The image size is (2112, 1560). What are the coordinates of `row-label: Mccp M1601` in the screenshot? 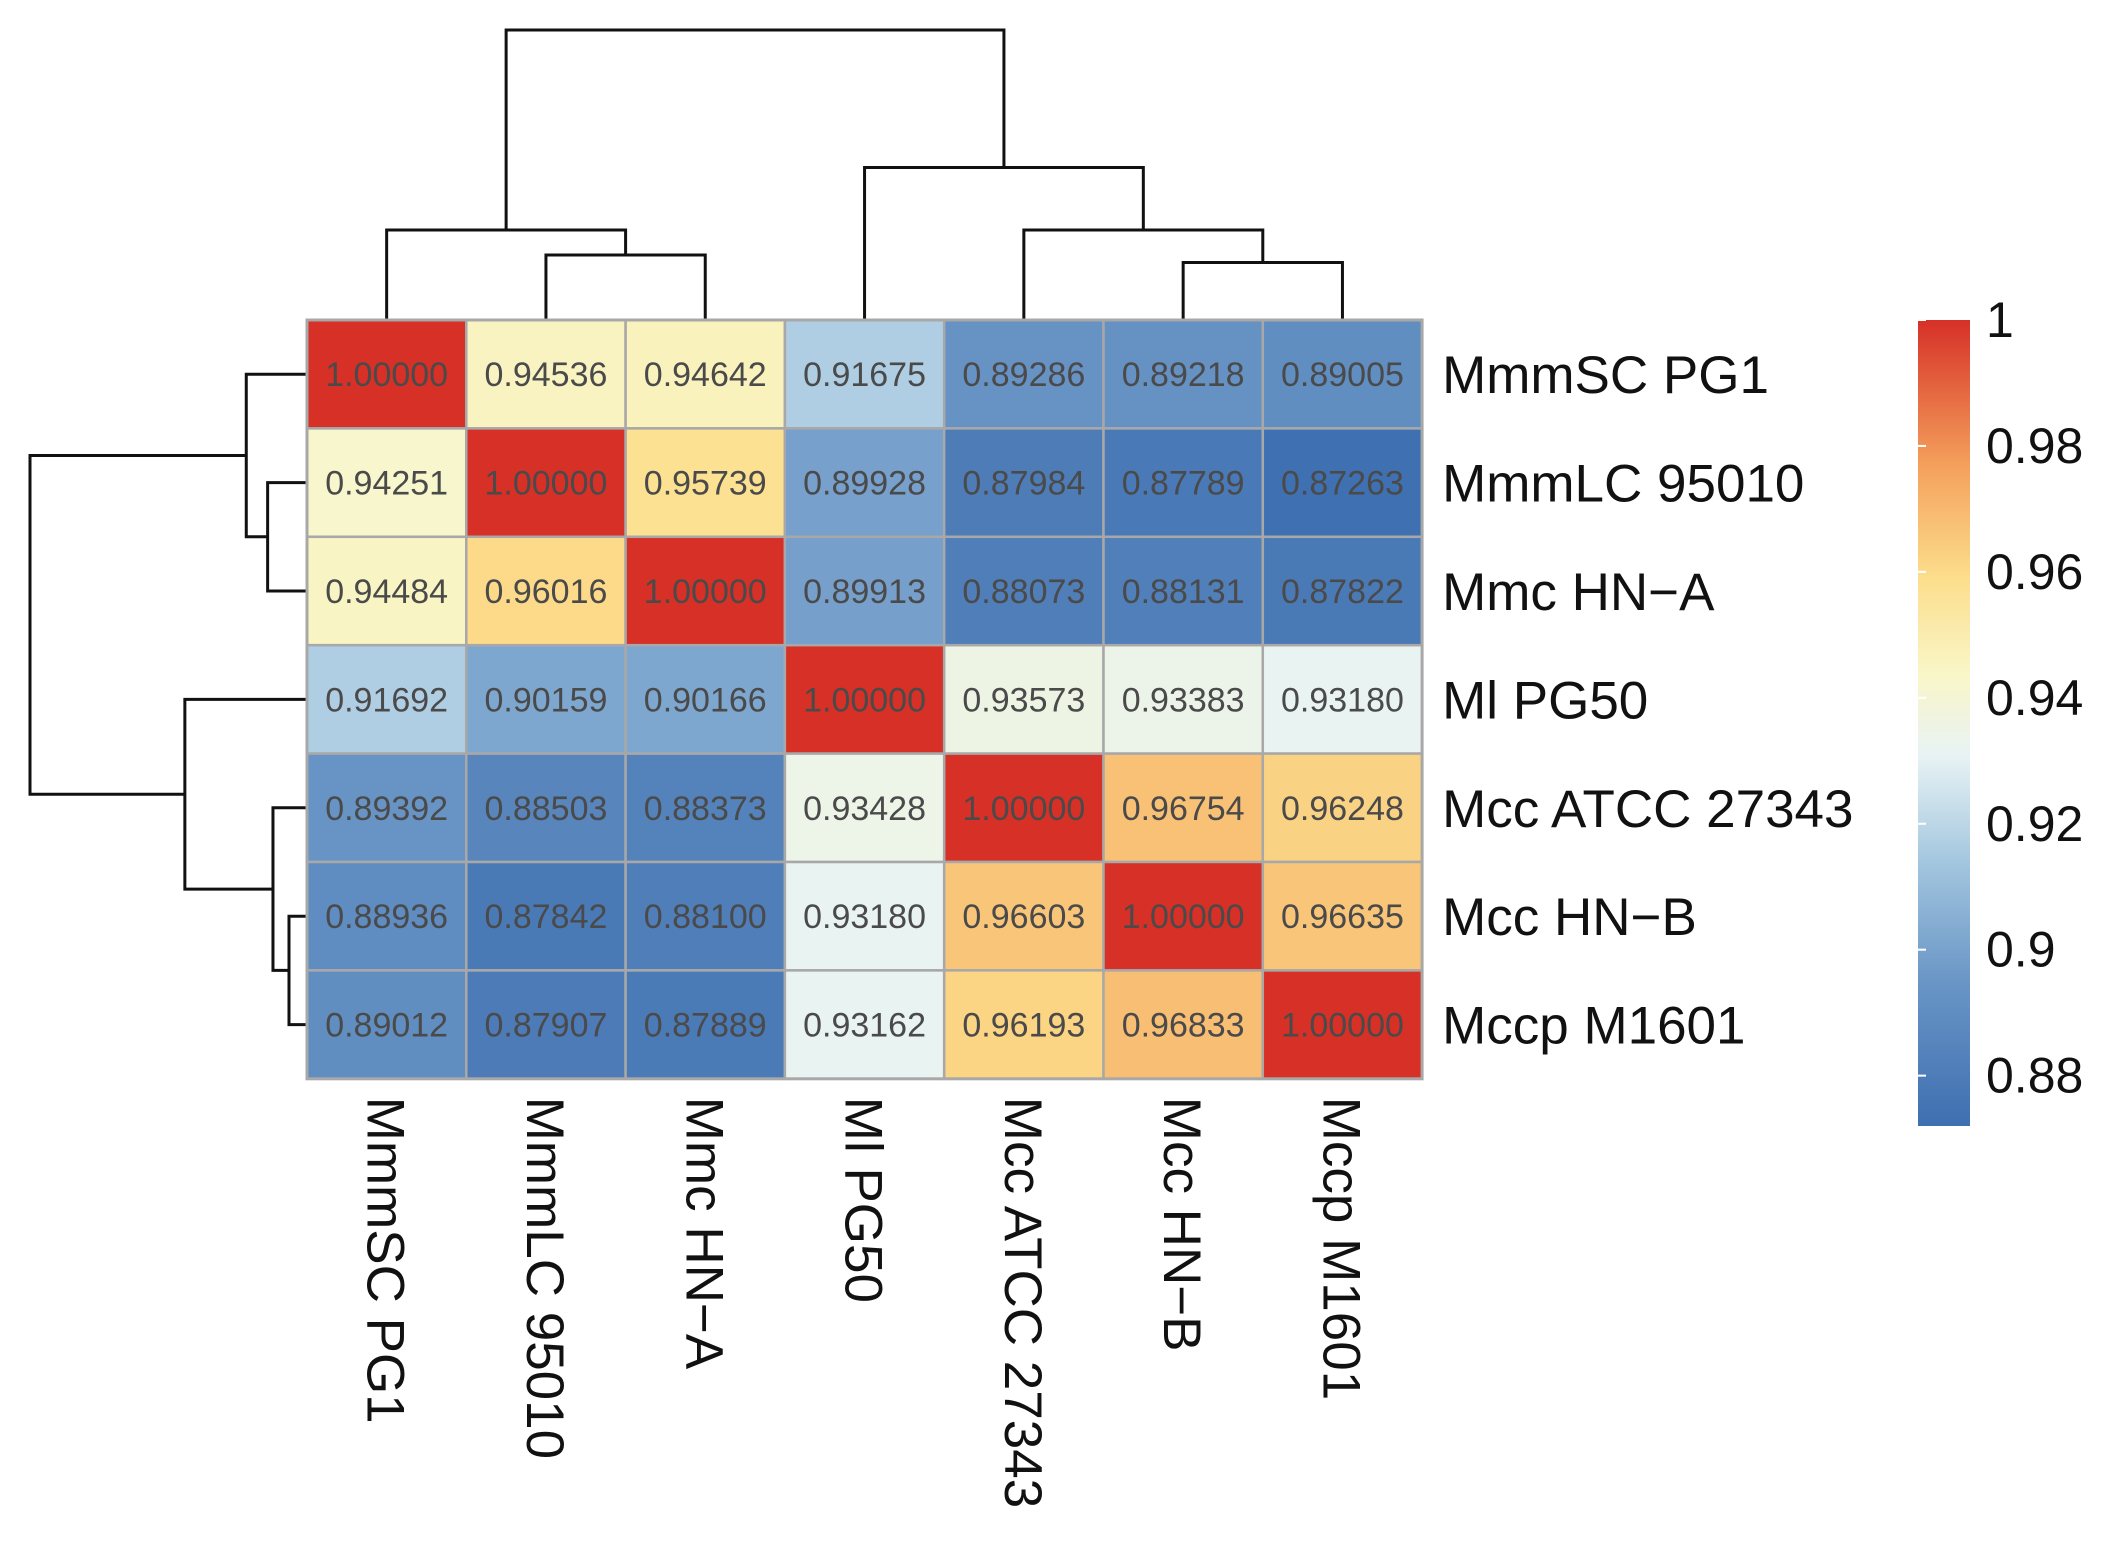 It's located at (1593, 1026).